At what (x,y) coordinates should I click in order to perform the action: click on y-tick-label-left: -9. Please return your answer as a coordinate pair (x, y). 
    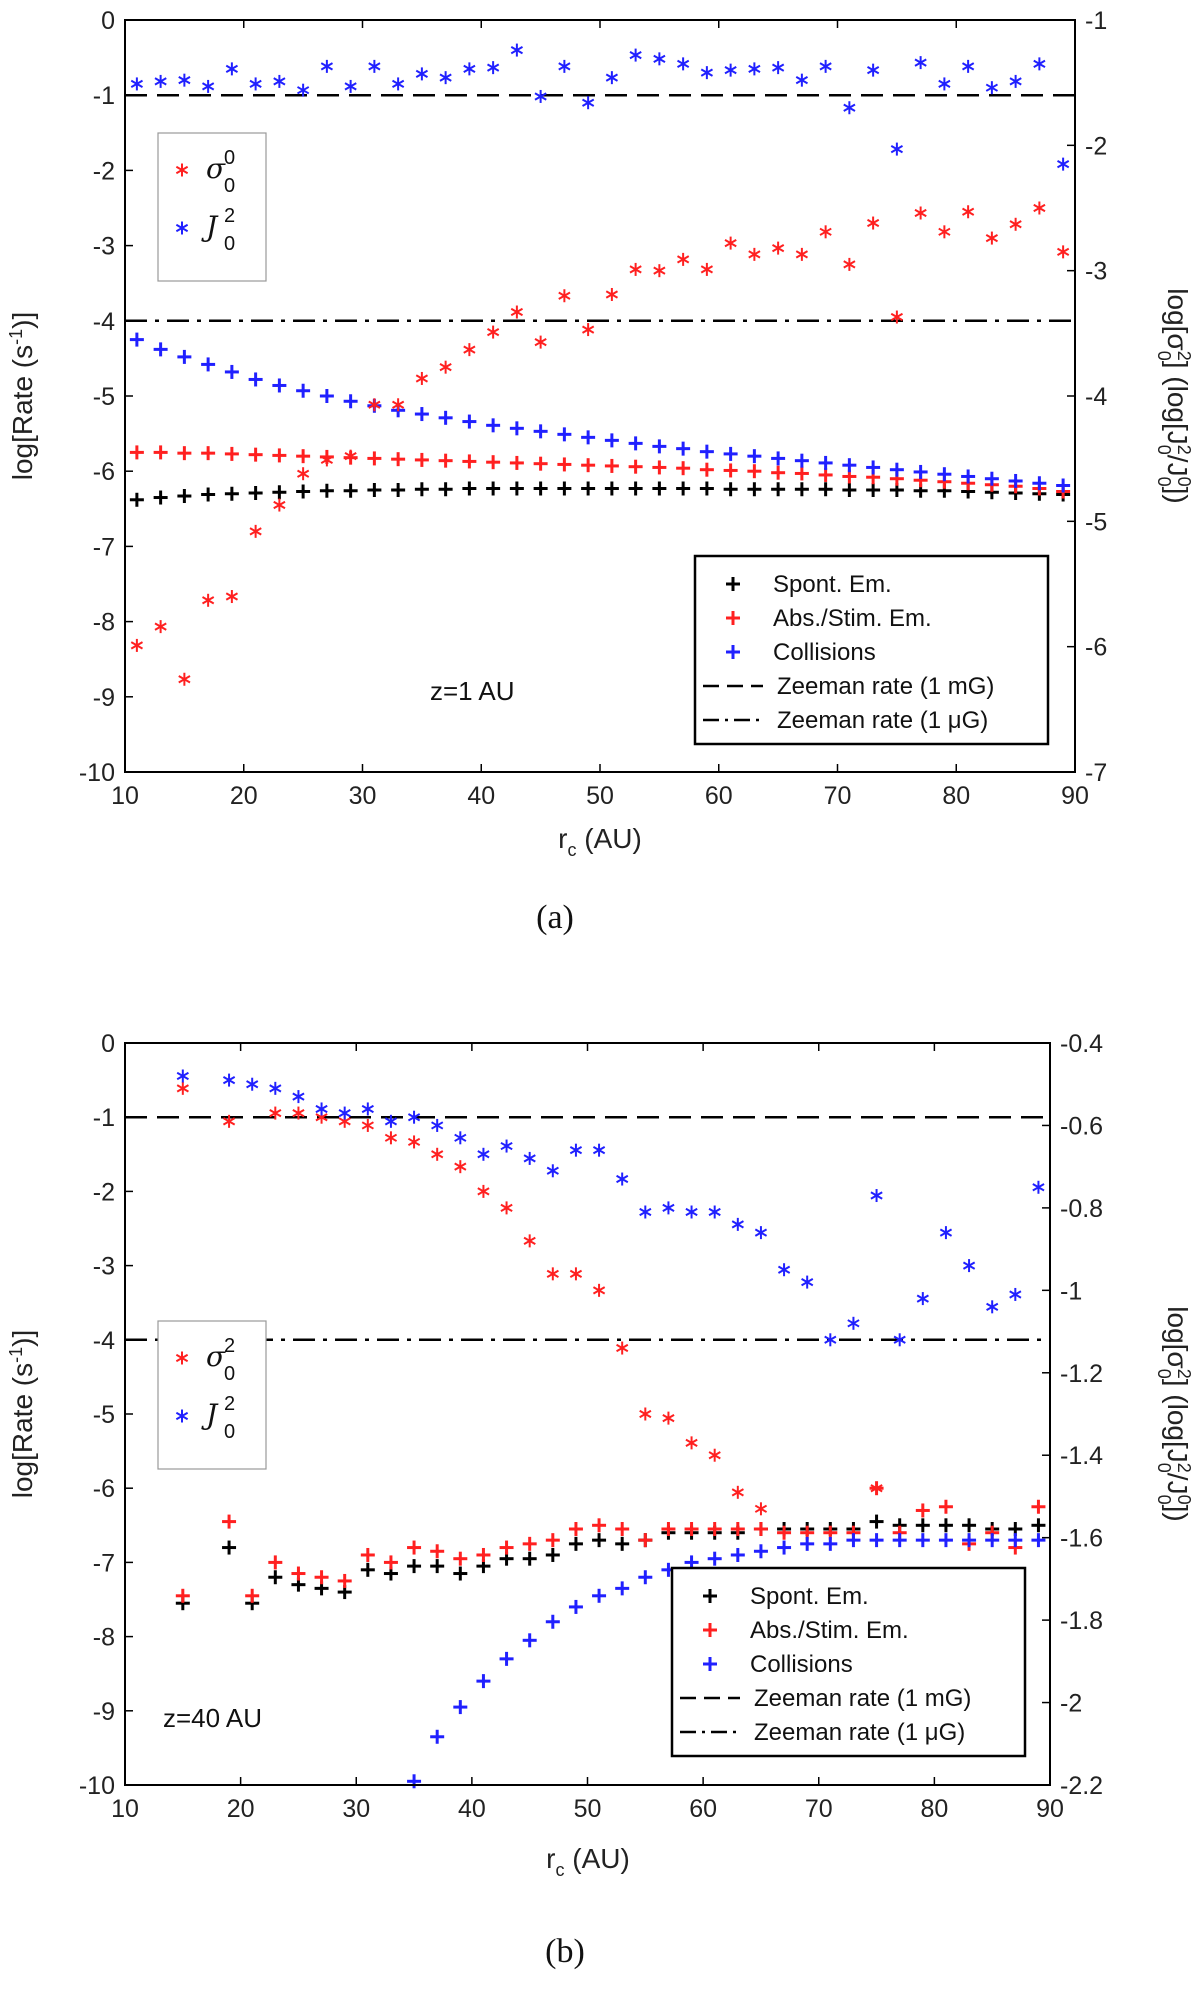
    Looking at the image, I should click on (104, 1712).